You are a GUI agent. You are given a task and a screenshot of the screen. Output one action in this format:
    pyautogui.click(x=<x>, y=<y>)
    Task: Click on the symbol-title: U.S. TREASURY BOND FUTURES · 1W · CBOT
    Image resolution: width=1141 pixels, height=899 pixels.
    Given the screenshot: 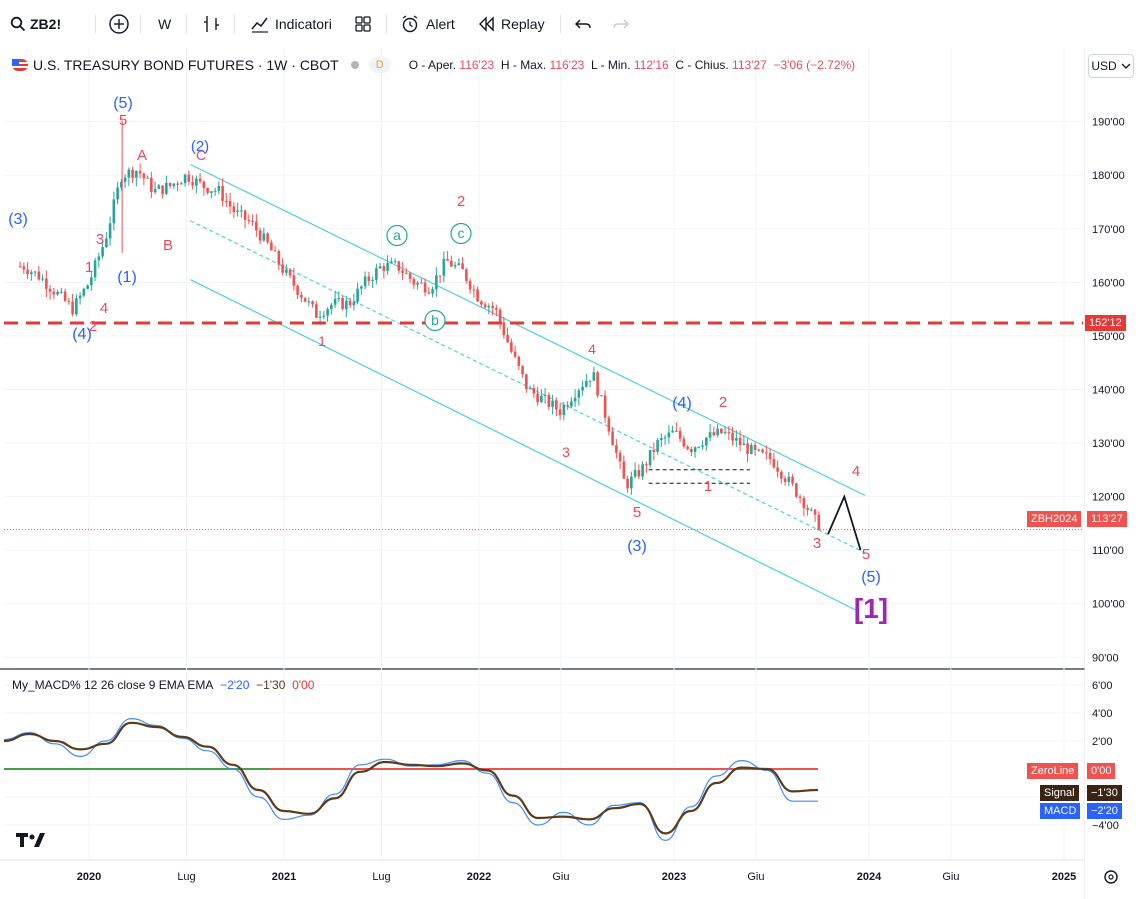 What is the action you would take?
    pyautogui.click(x=186, y=65)
    